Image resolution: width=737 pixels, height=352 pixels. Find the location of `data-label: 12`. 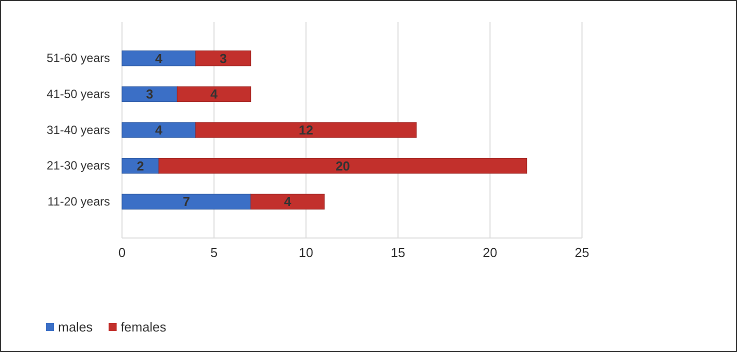

data-label: 12 is located at coordinates (306, 130).